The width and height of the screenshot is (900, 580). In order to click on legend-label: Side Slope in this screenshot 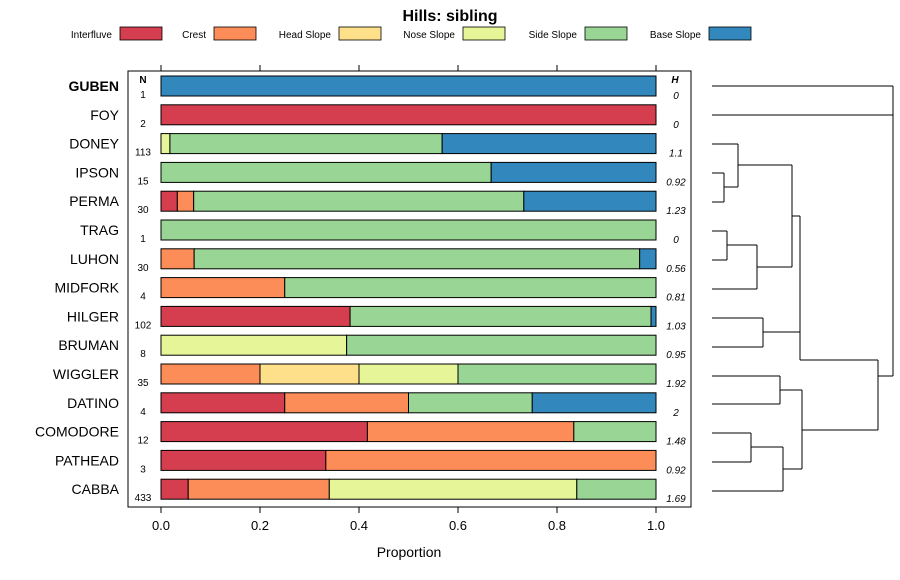, I will do `click(553, 35)`.